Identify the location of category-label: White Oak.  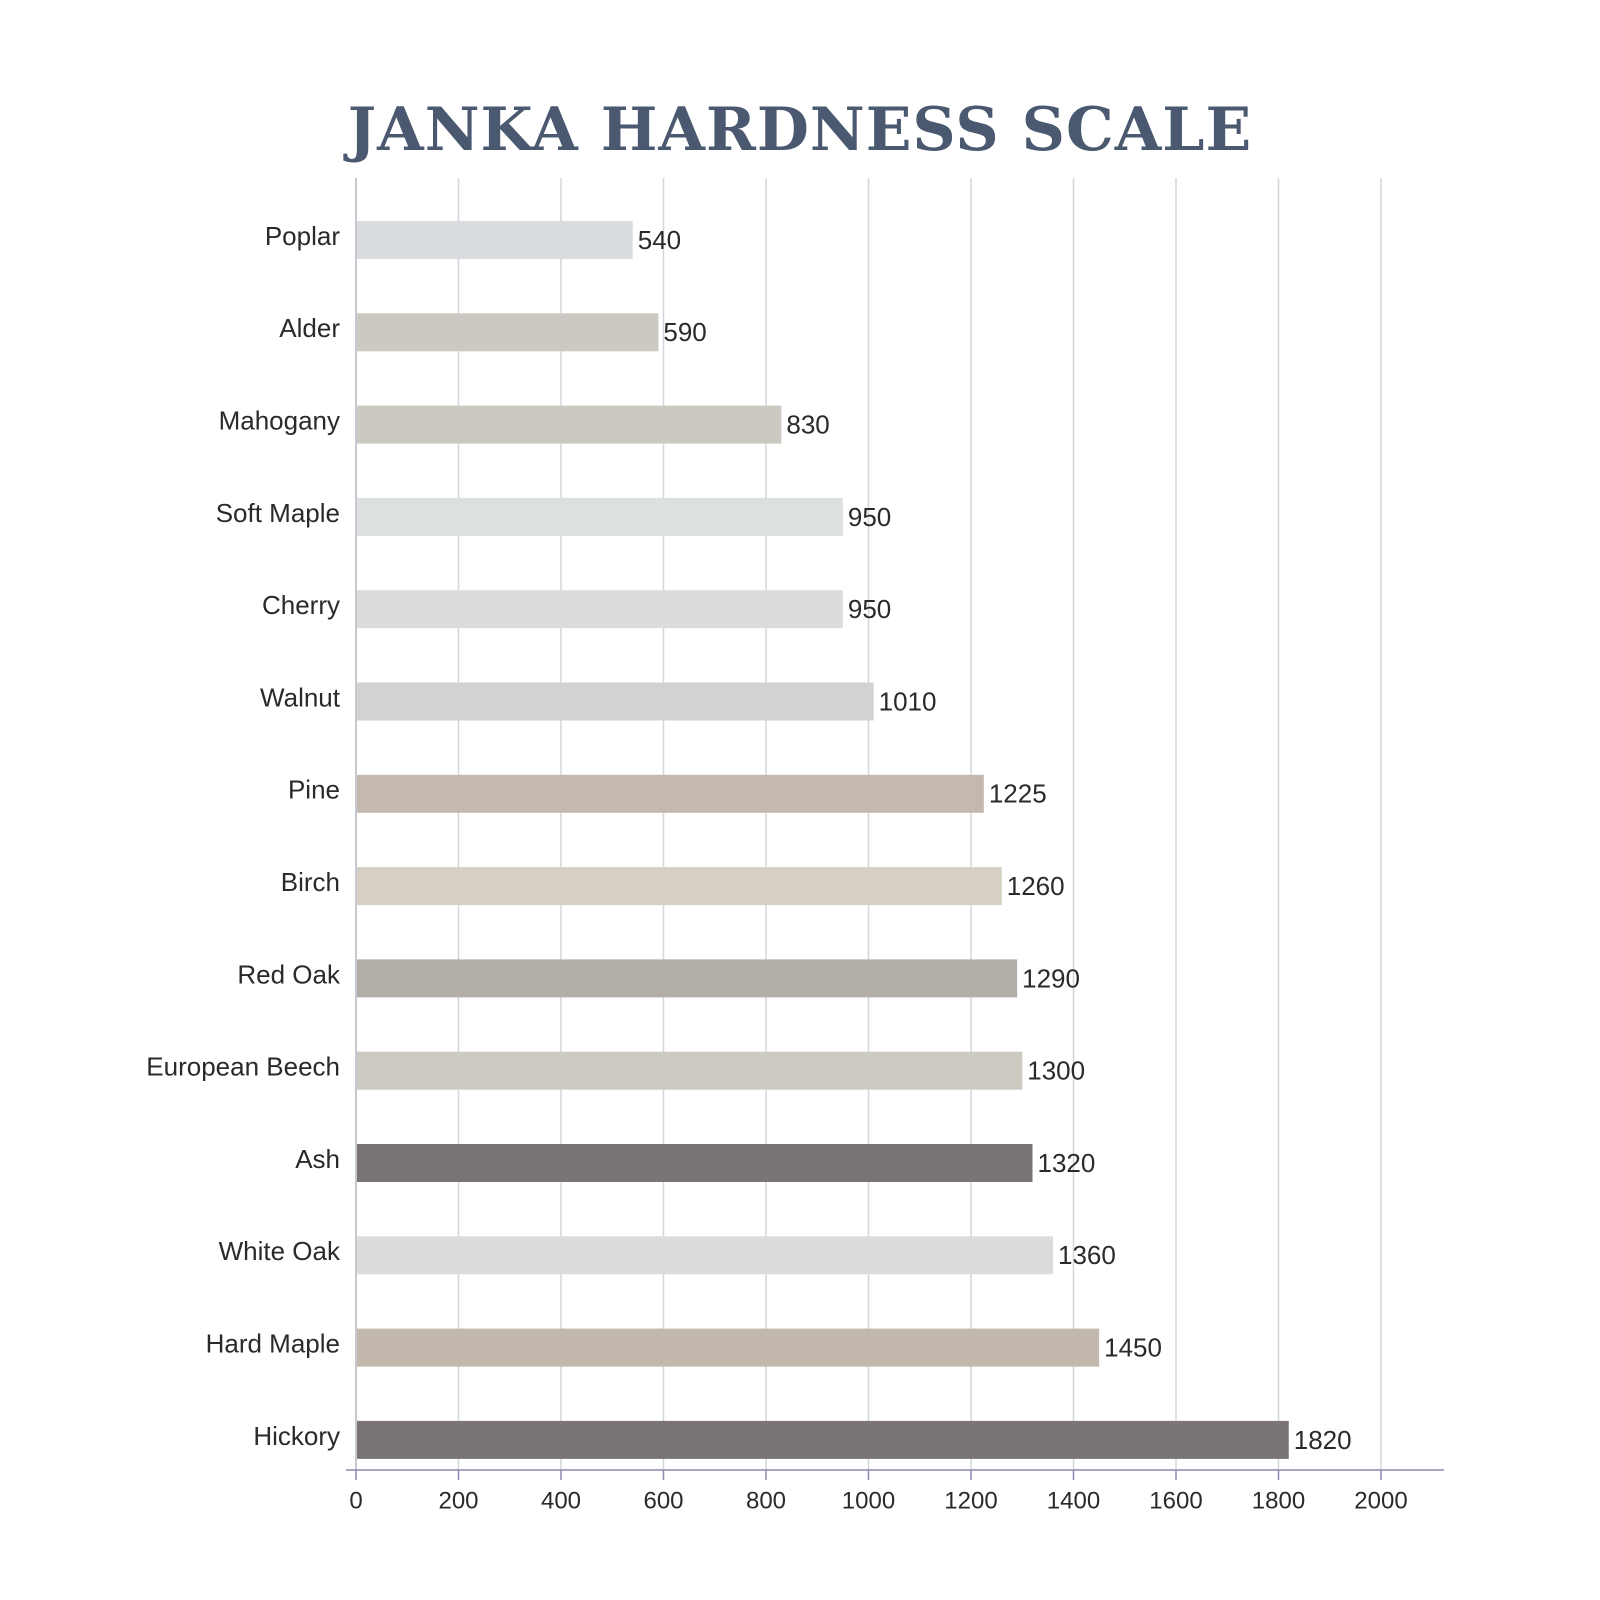
(280, 1251).